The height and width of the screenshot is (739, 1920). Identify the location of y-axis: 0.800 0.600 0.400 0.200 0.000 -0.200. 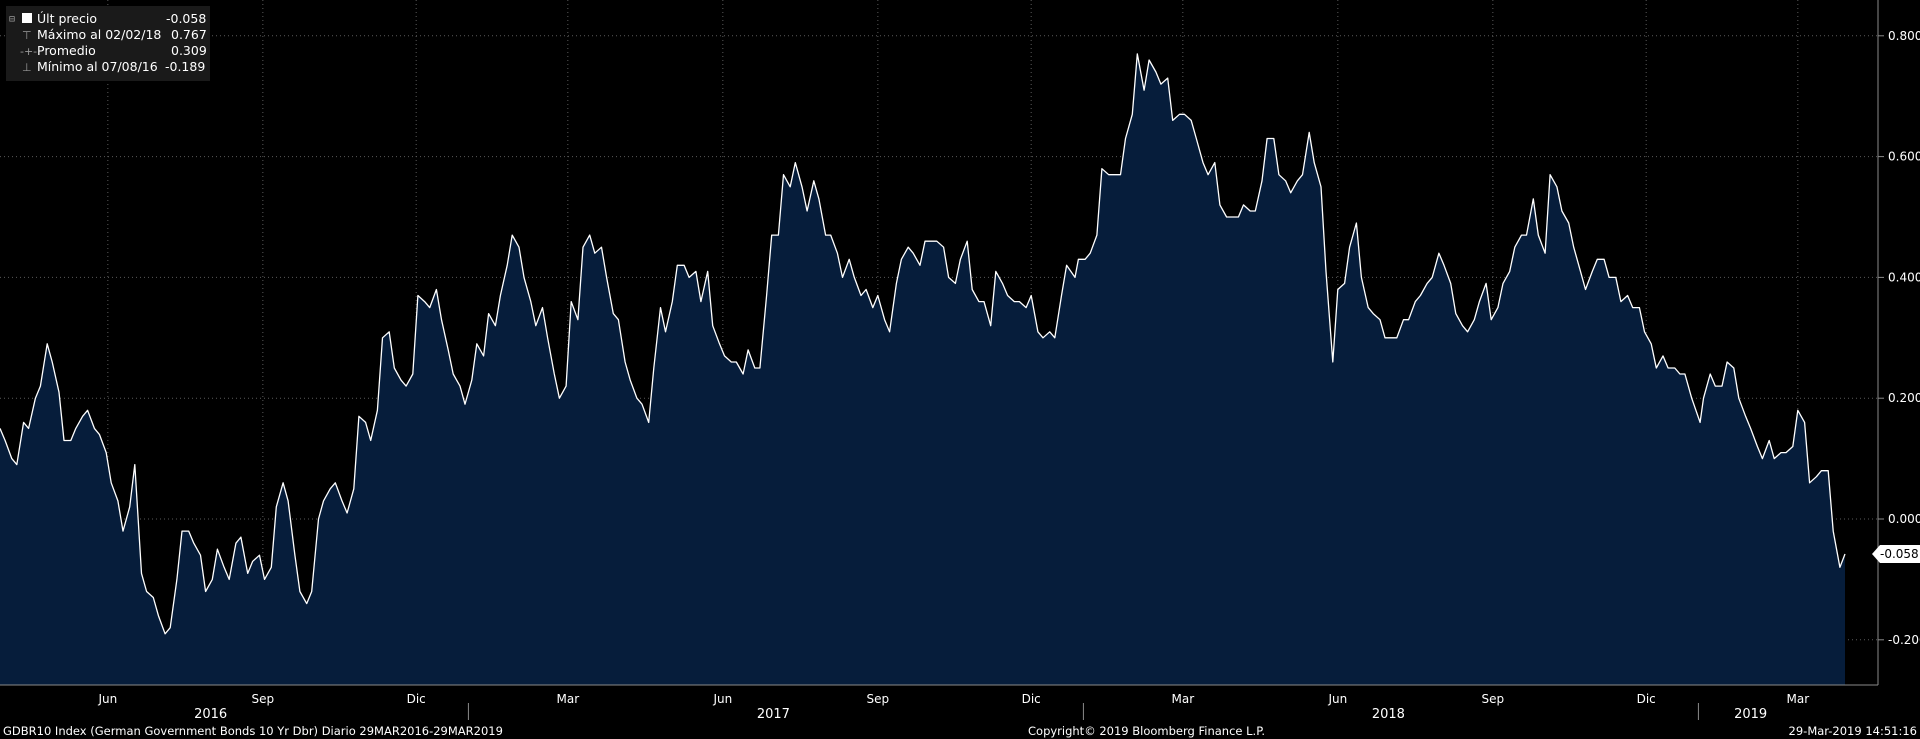
(1898, 342).